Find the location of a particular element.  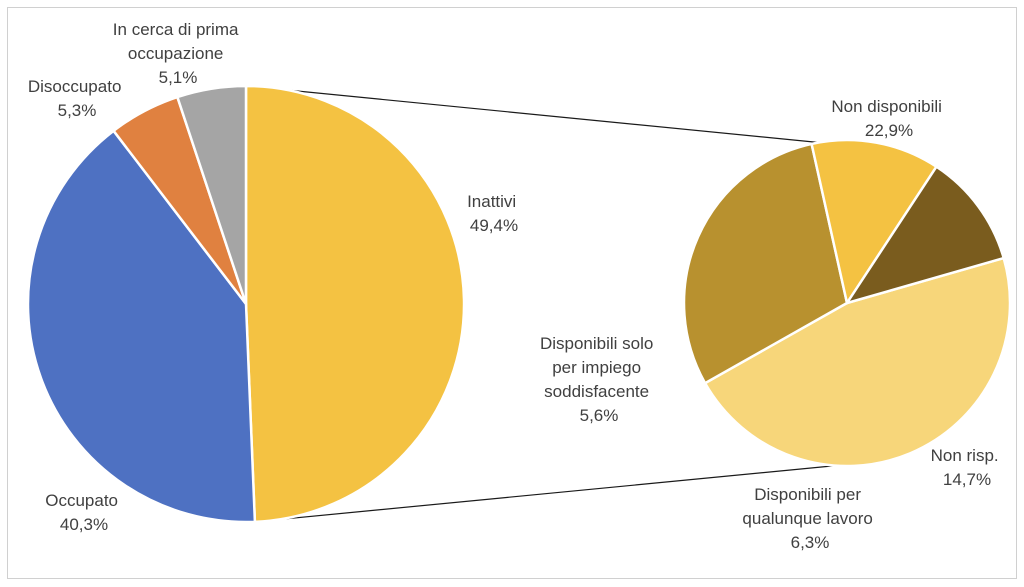

label-non-disponibili: Non disponibili 22,9% is located at coordinates (888, 118).